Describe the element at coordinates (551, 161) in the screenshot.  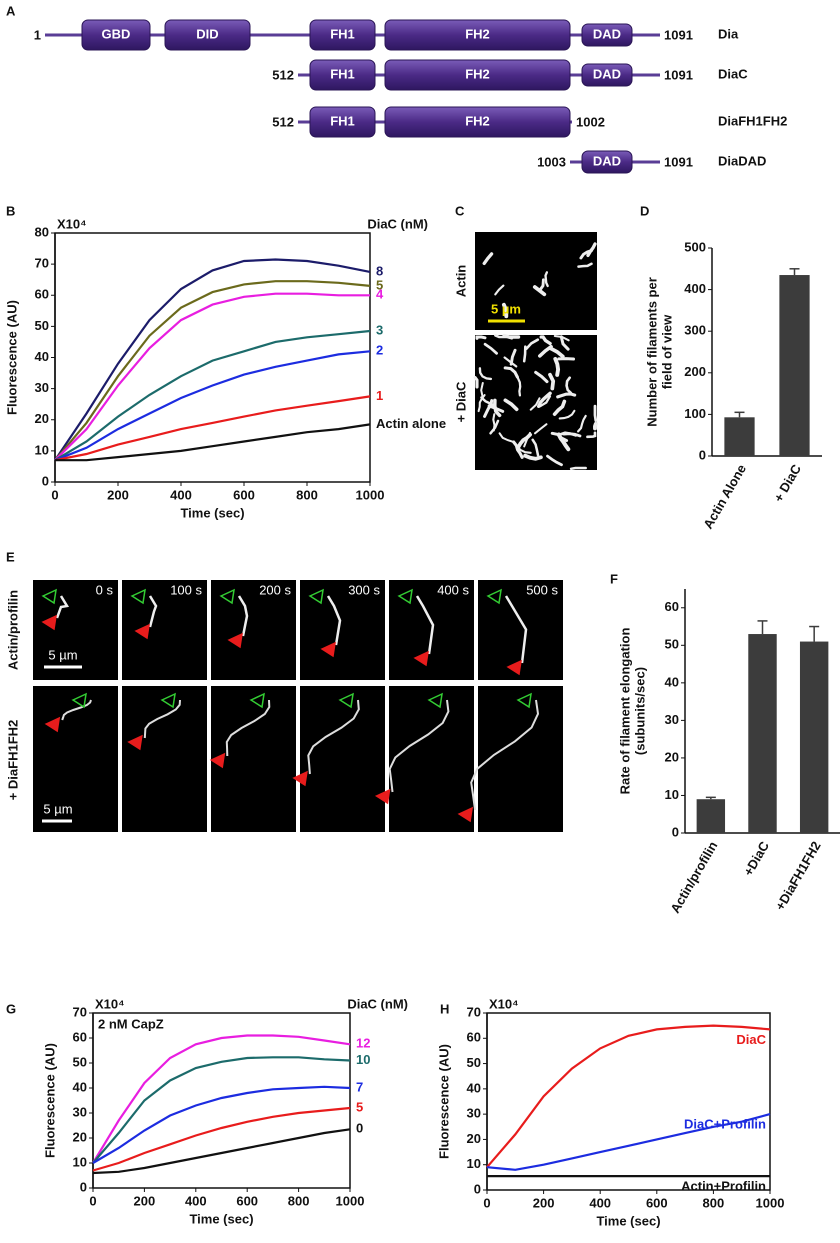
I see `residue-start: 1003` at that location.